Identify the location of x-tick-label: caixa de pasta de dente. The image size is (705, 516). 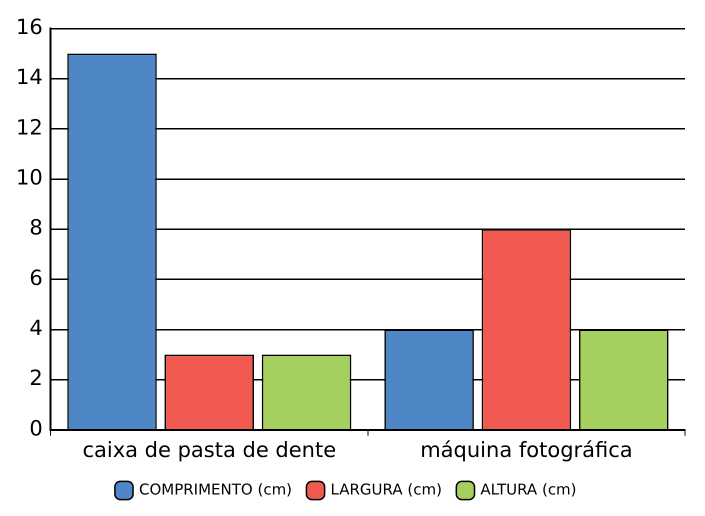
(209, 450).